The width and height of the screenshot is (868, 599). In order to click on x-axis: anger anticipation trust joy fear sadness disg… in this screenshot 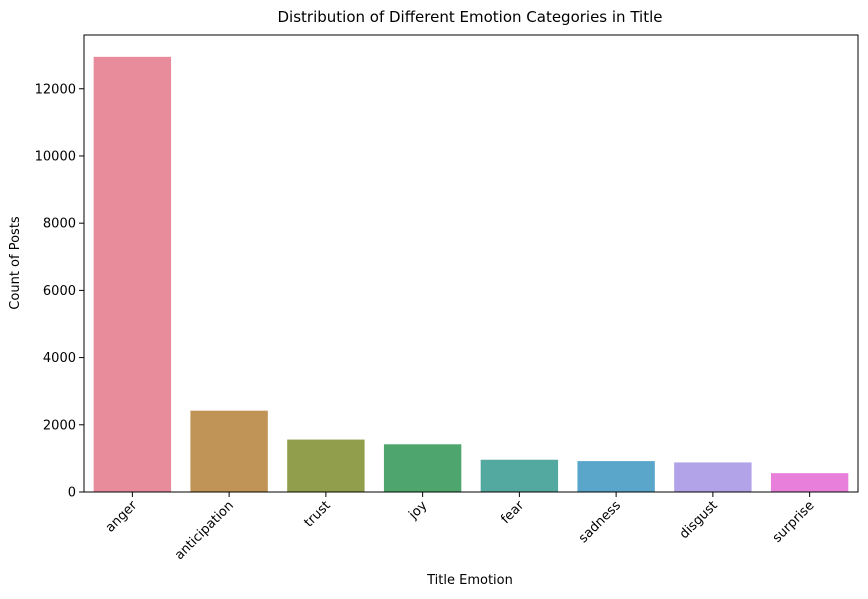, I will do `click(460, 527)`.